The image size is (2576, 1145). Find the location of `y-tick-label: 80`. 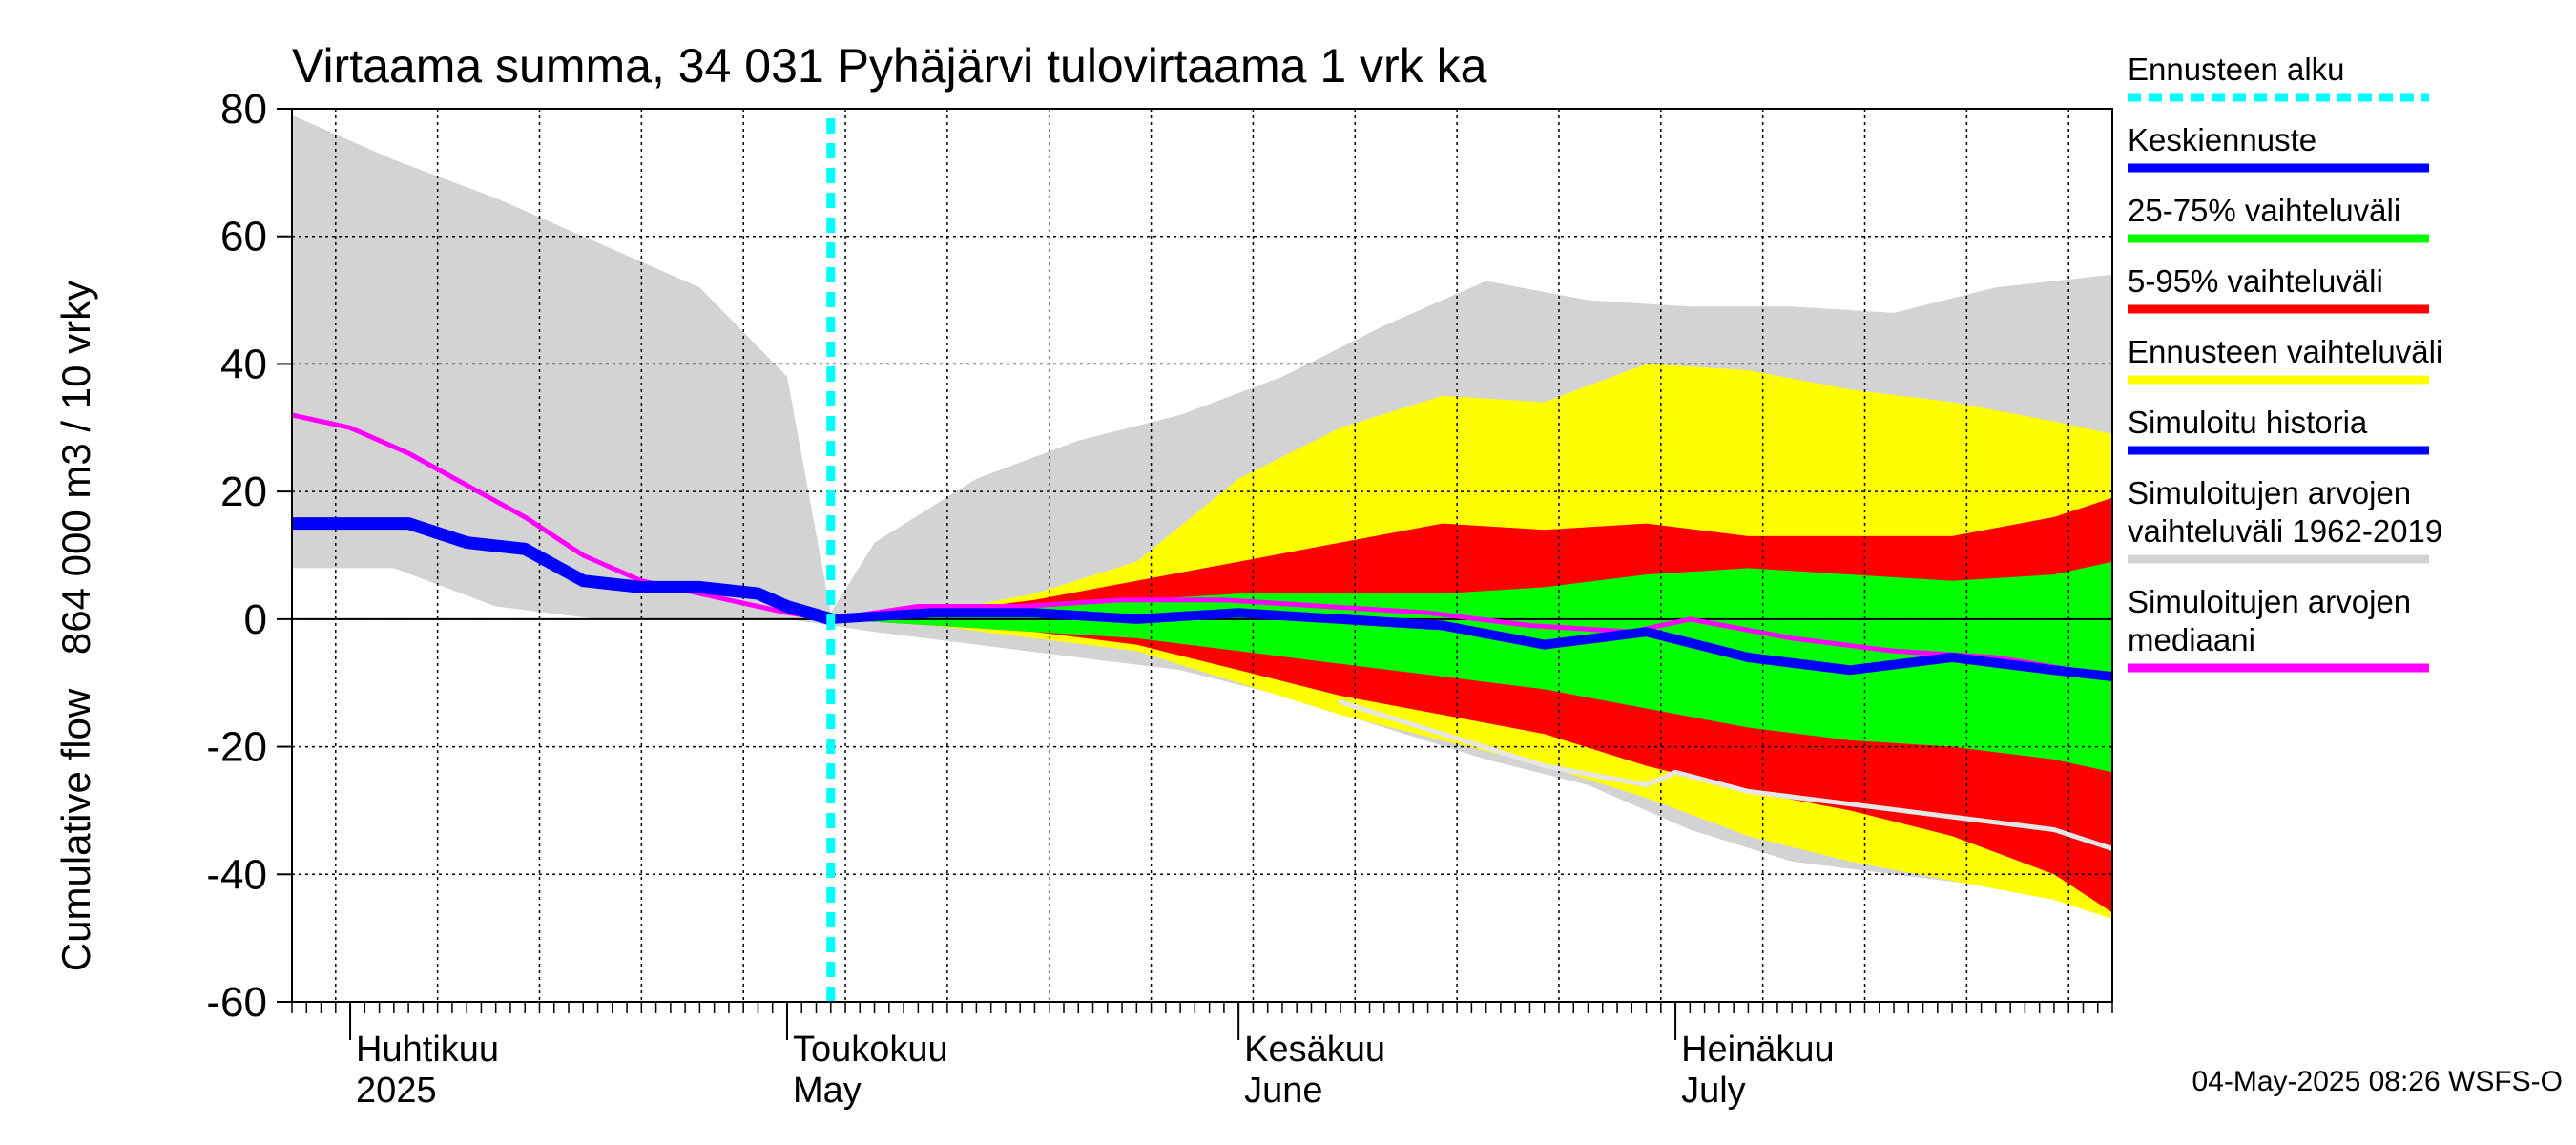

y-tick-label: 80 is located at coordinates (243, 109).